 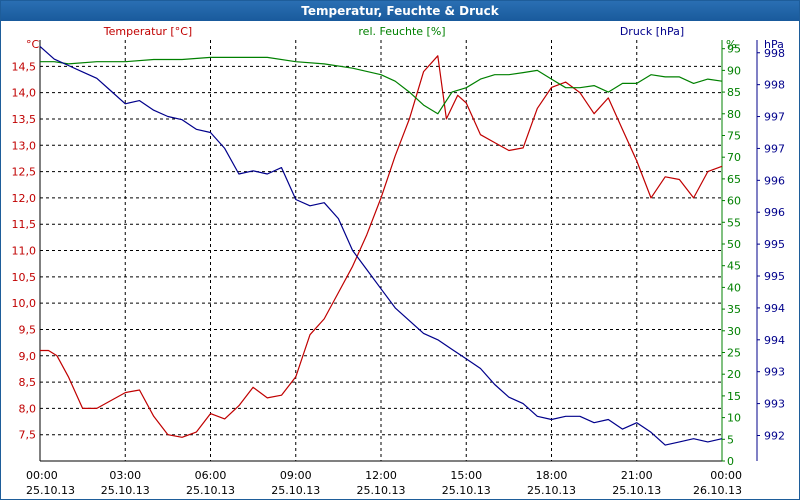 I want to click on temperature-tick-label: 11,0, so click(x=24, y=251).